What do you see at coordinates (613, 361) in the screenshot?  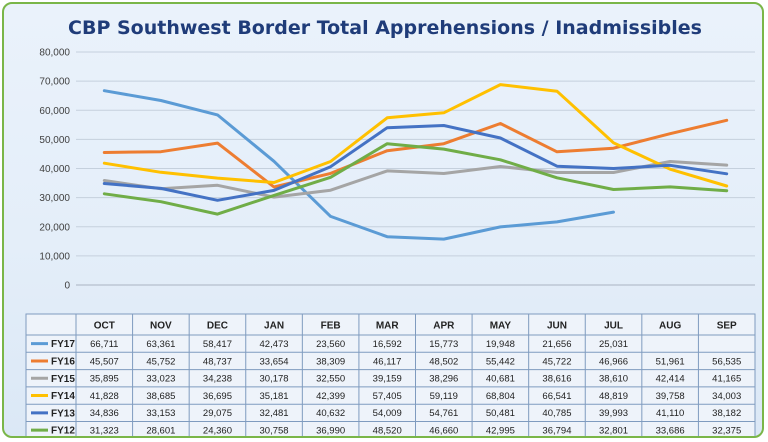 I see `data-label: 46,966` at bounding box center [613, 361].